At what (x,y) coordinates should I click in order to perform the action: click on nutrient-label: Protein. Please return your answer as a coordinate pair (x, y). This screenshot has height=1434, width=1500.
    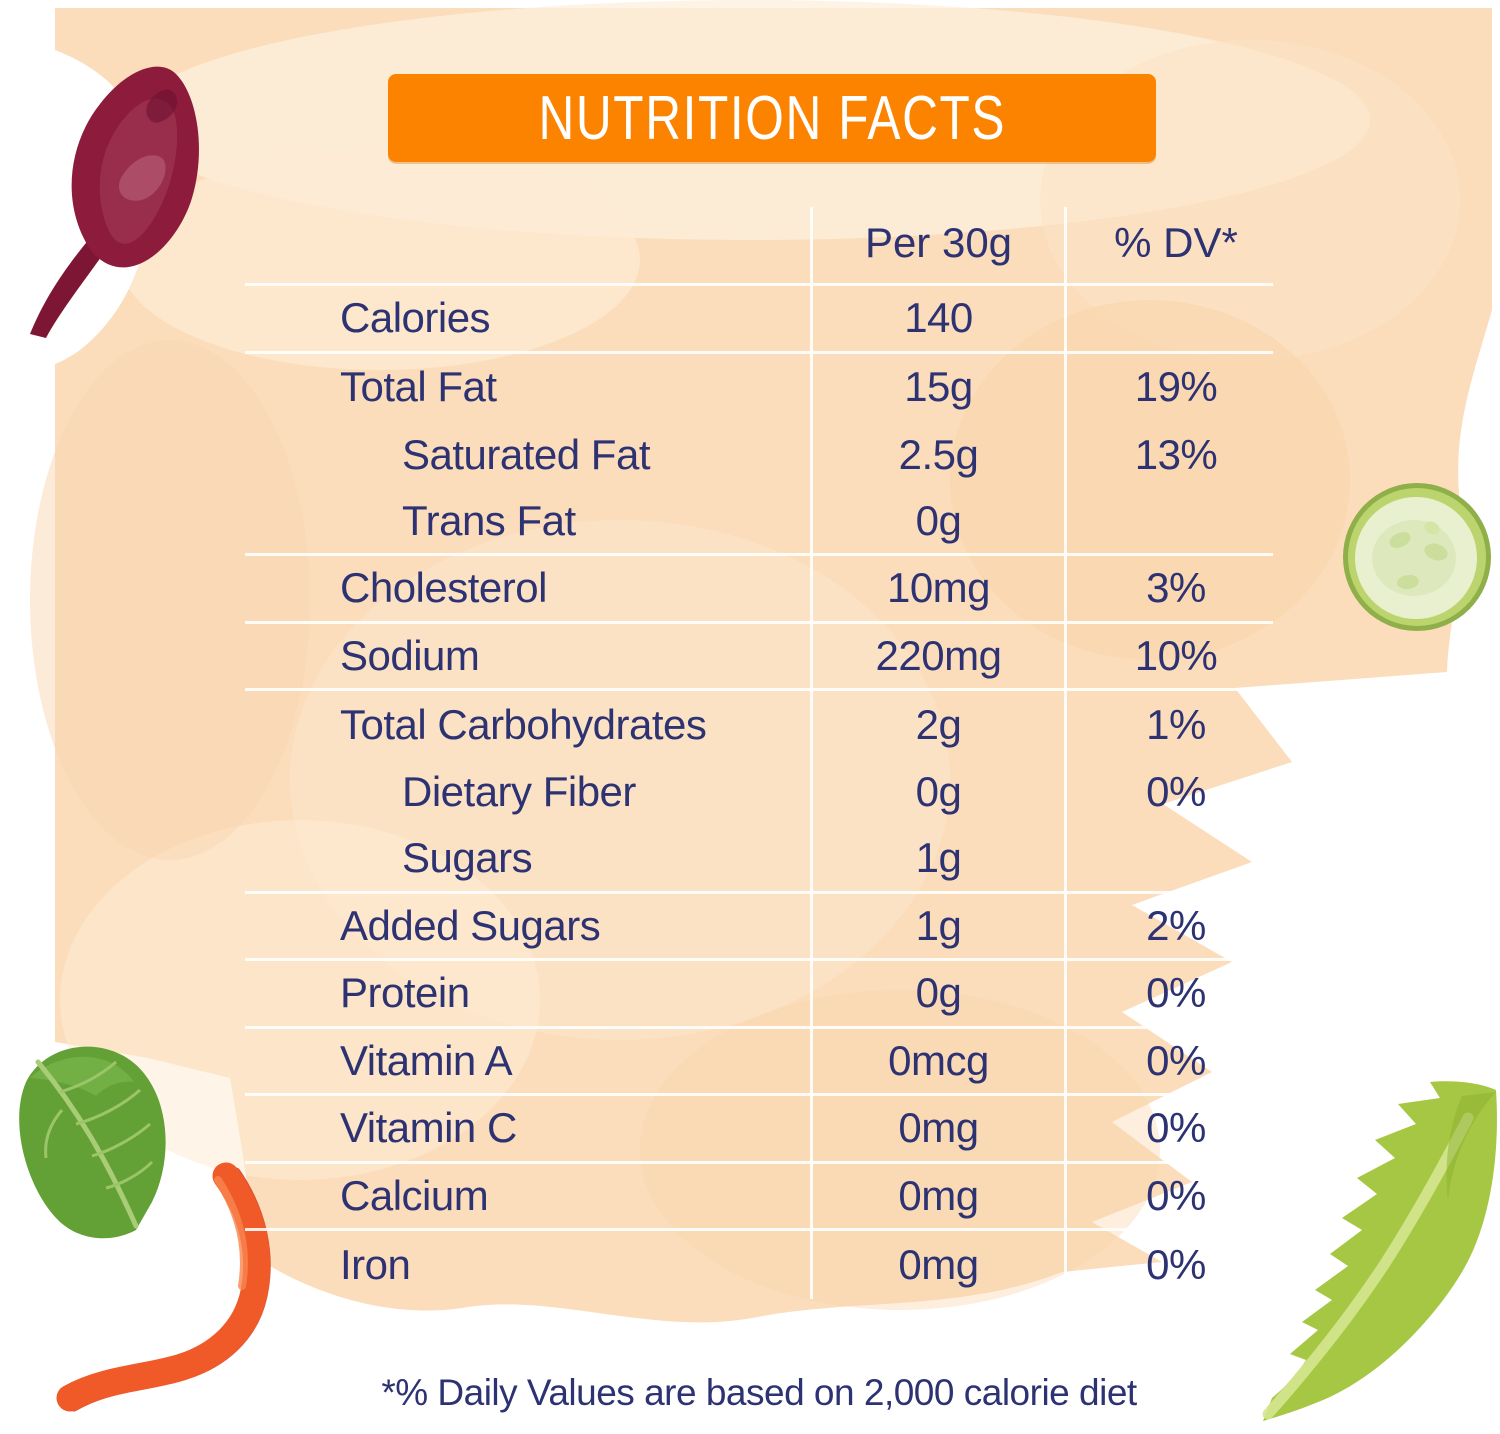
    Looking at the image, I should click on (405, 993).